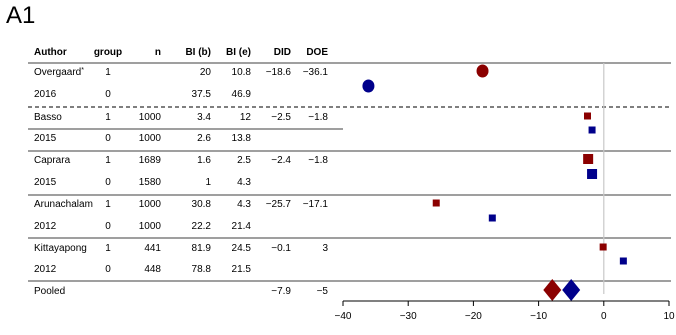 The image size is (676, 335). Describe the element at coordinates (343, 316) in the screenshot. I see `x-axis-tick-label: −40` at that location.